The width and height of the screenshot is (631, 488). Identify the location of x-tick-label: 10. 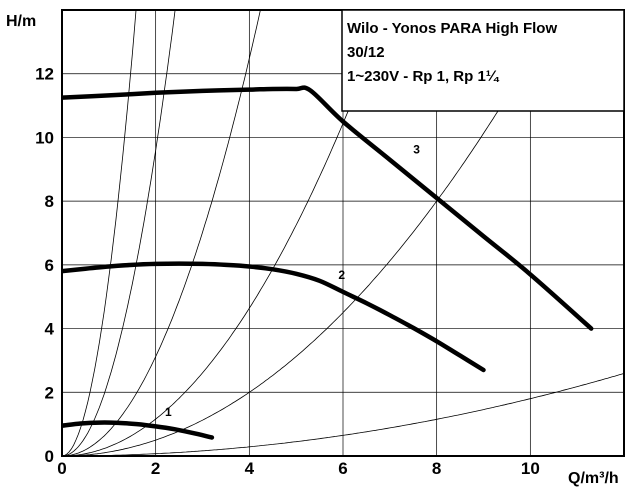
(530, 468).